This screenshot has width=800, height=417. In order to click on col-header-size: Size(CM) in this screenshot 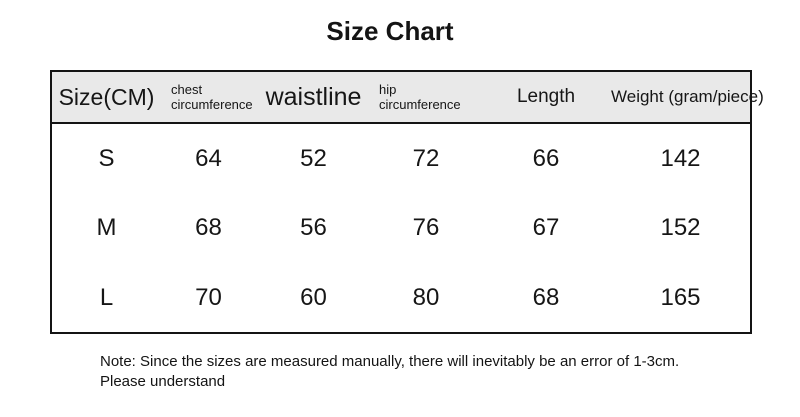, I will do `click(106, 97)`.